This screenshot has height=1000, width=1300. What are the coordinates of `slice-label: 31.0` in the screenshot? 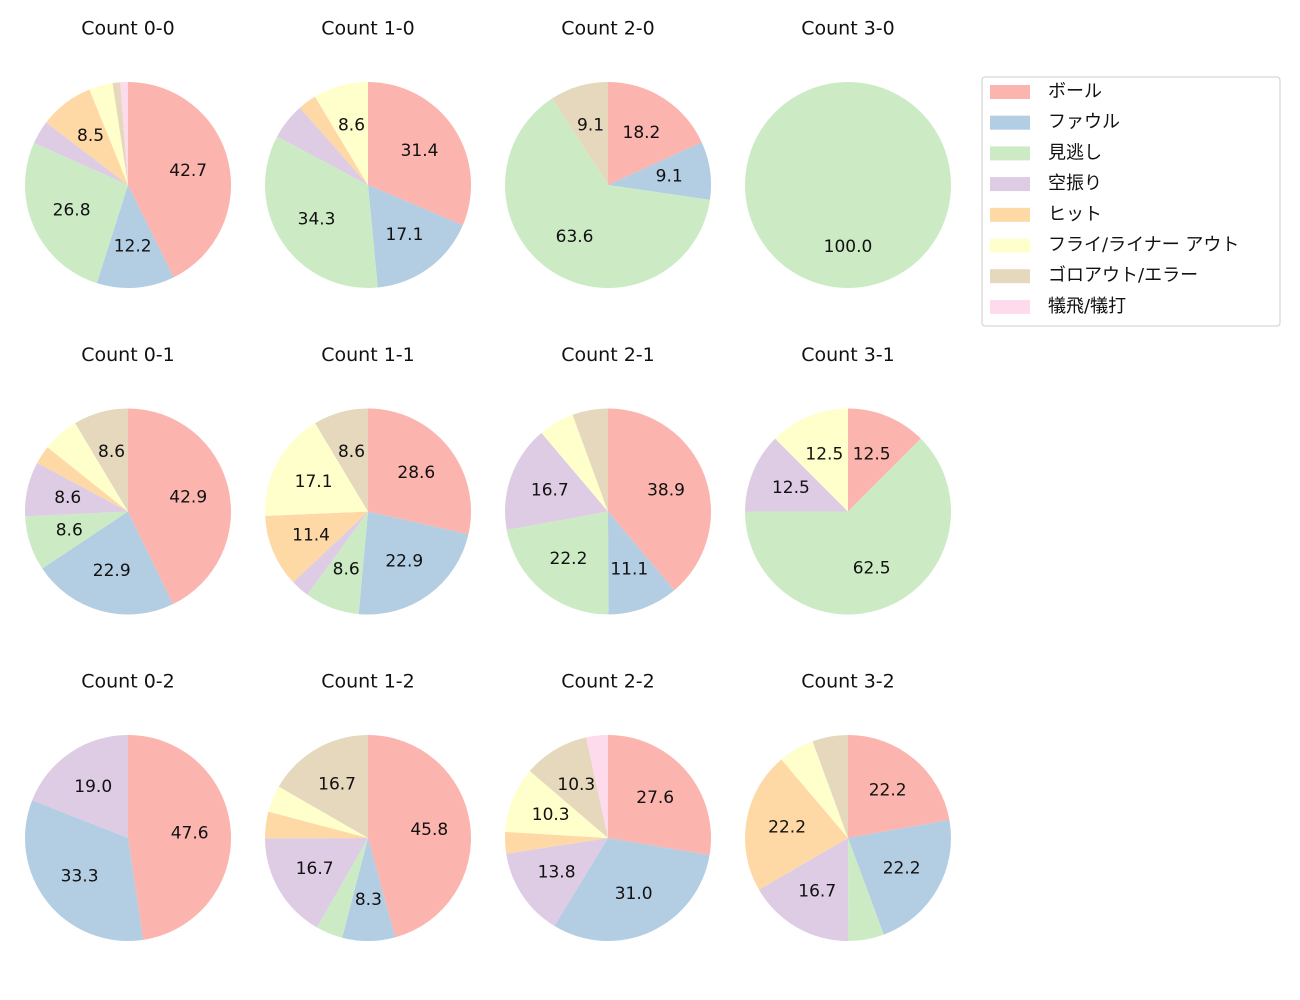 It's located at (634, 894).